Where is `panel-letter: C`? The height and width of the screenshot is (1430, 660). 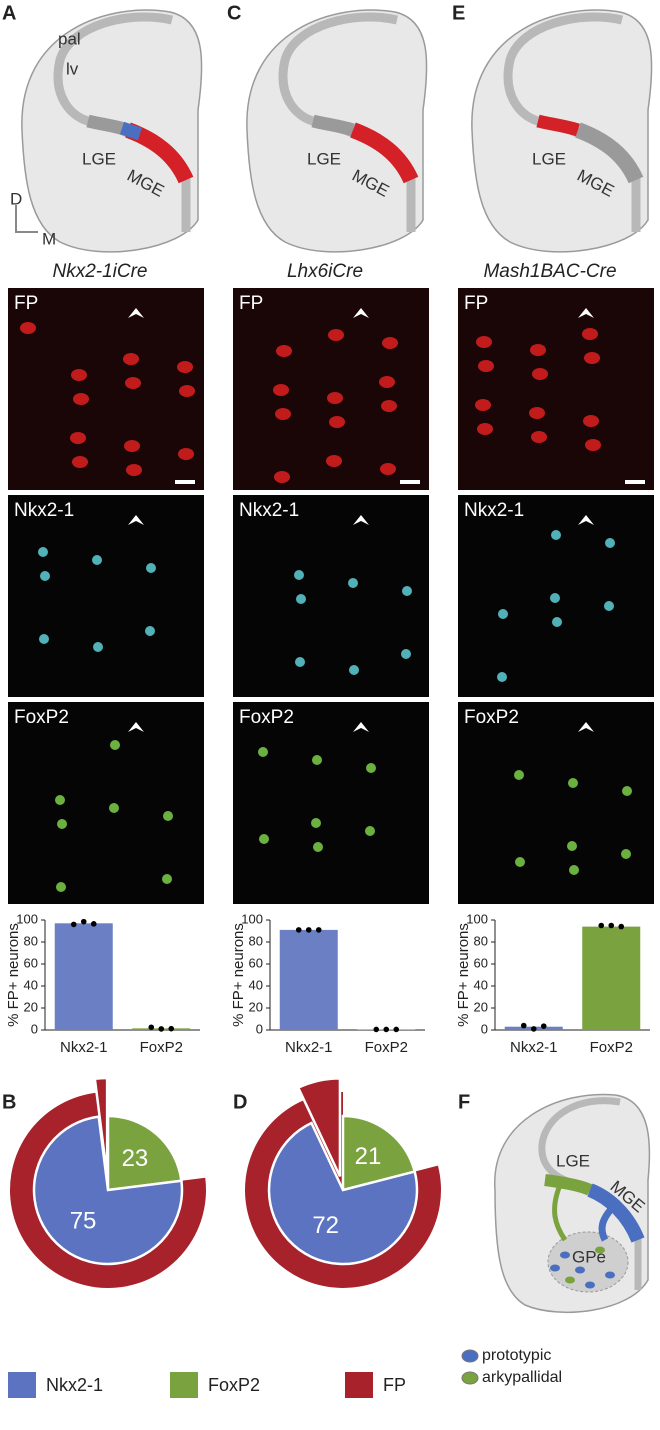
panel-letter: C is located at coordinates (234, 13).